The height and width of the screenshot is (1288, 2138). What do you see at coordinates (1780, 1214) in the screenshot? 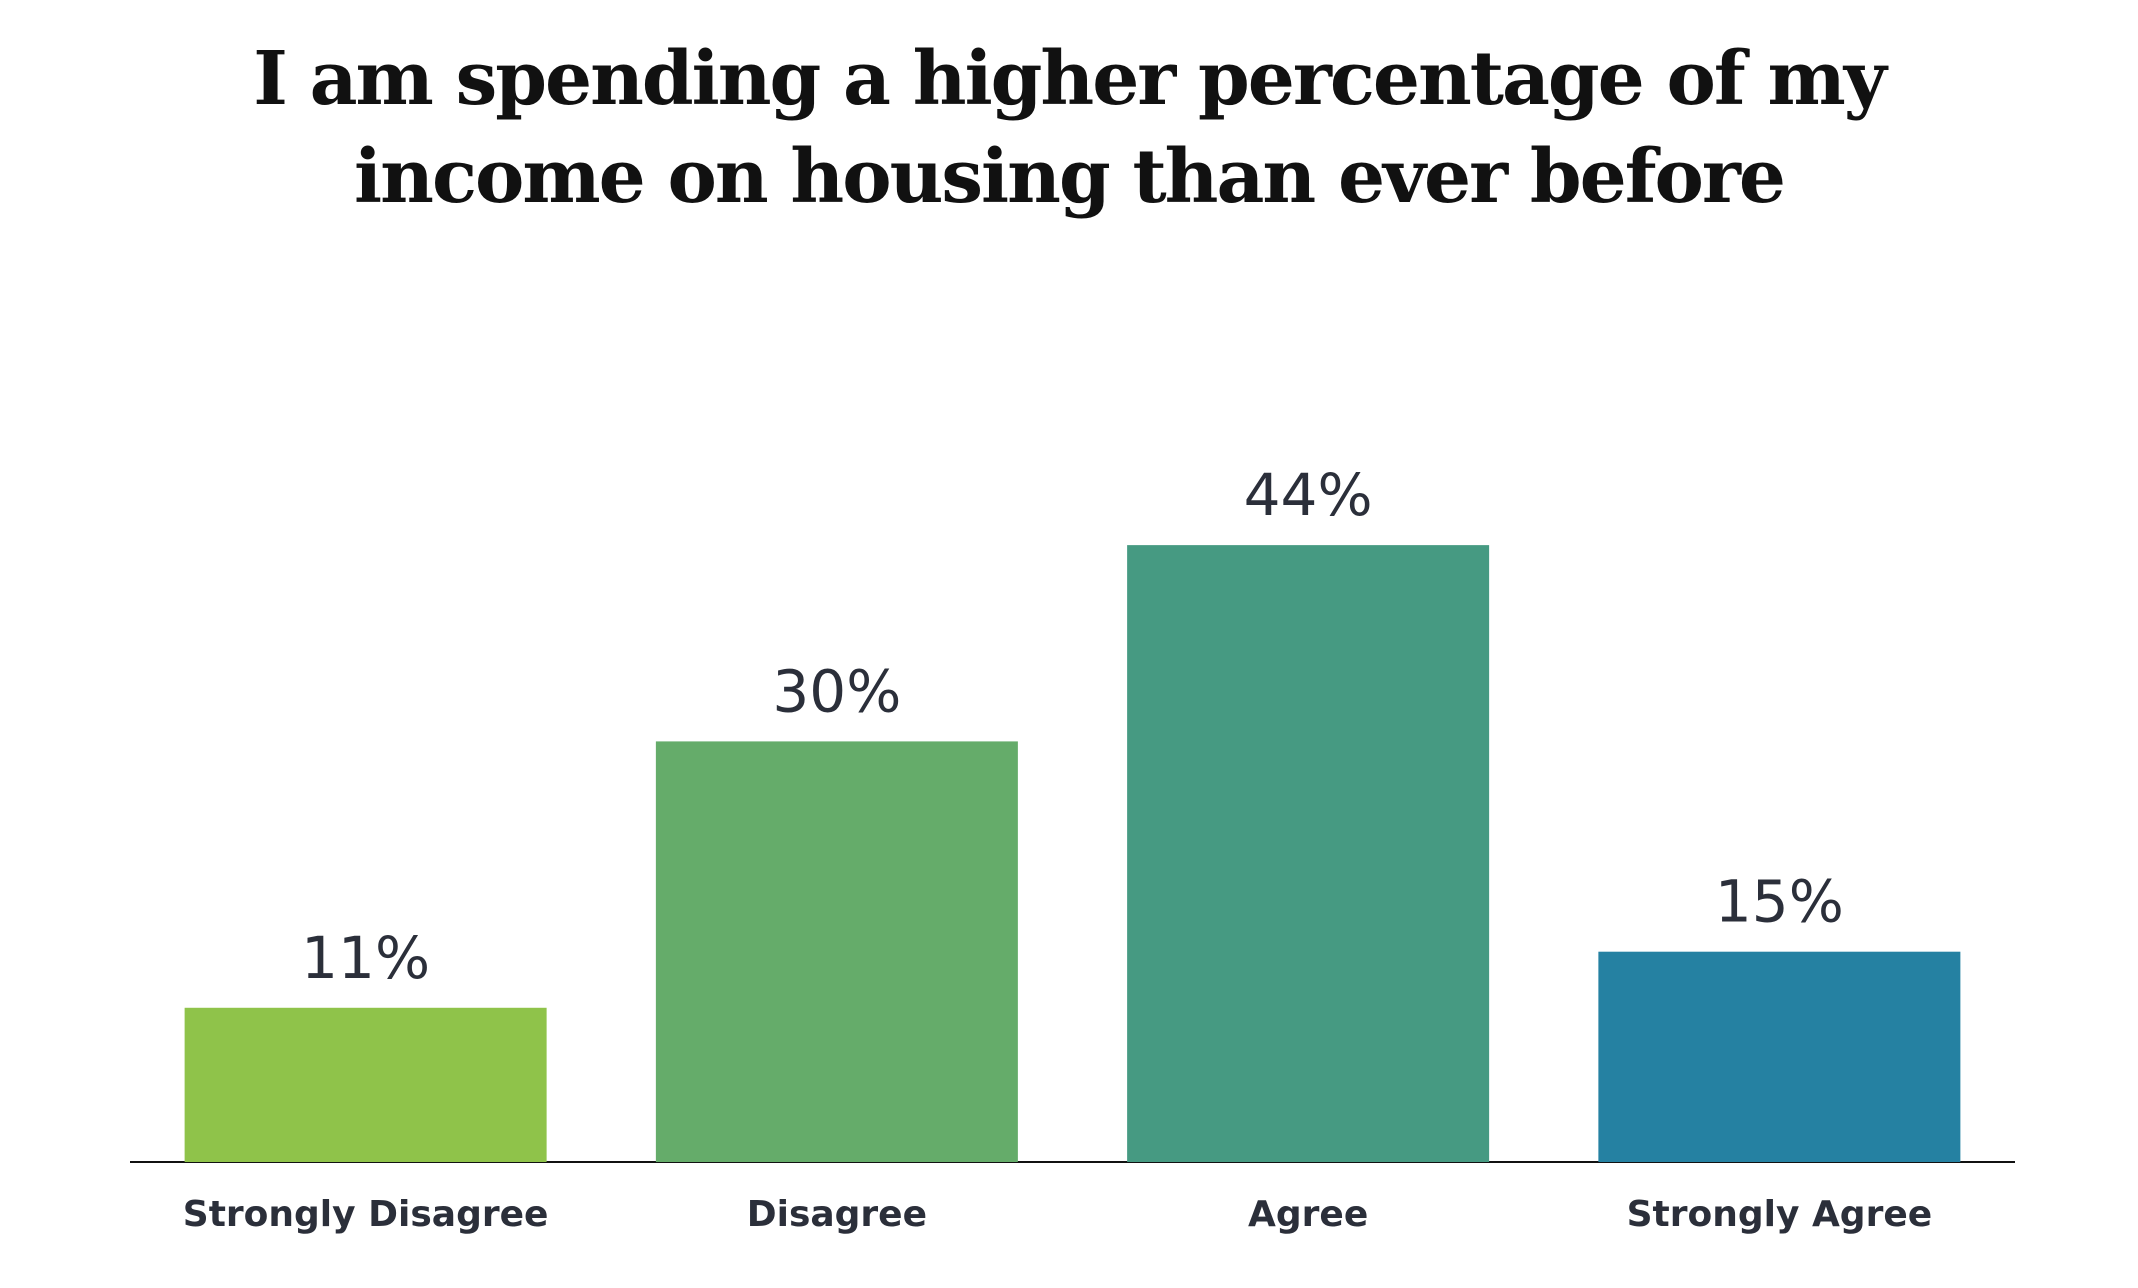
I see `x-tick-label: Strongly Agree` at bounding box center [1780, 1214].